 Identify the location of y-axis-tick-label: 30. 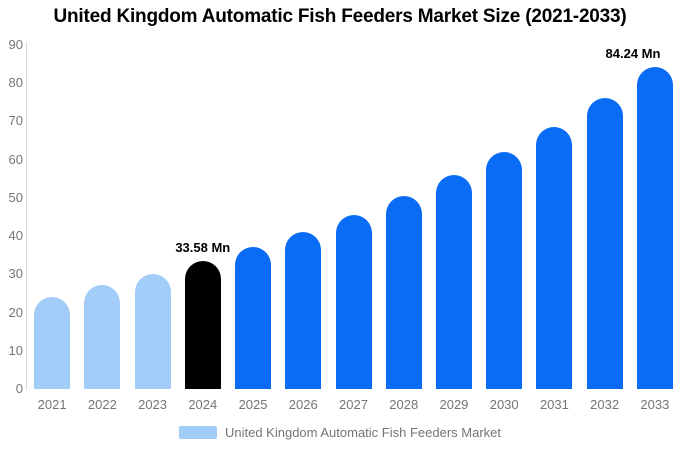
(15, 274).